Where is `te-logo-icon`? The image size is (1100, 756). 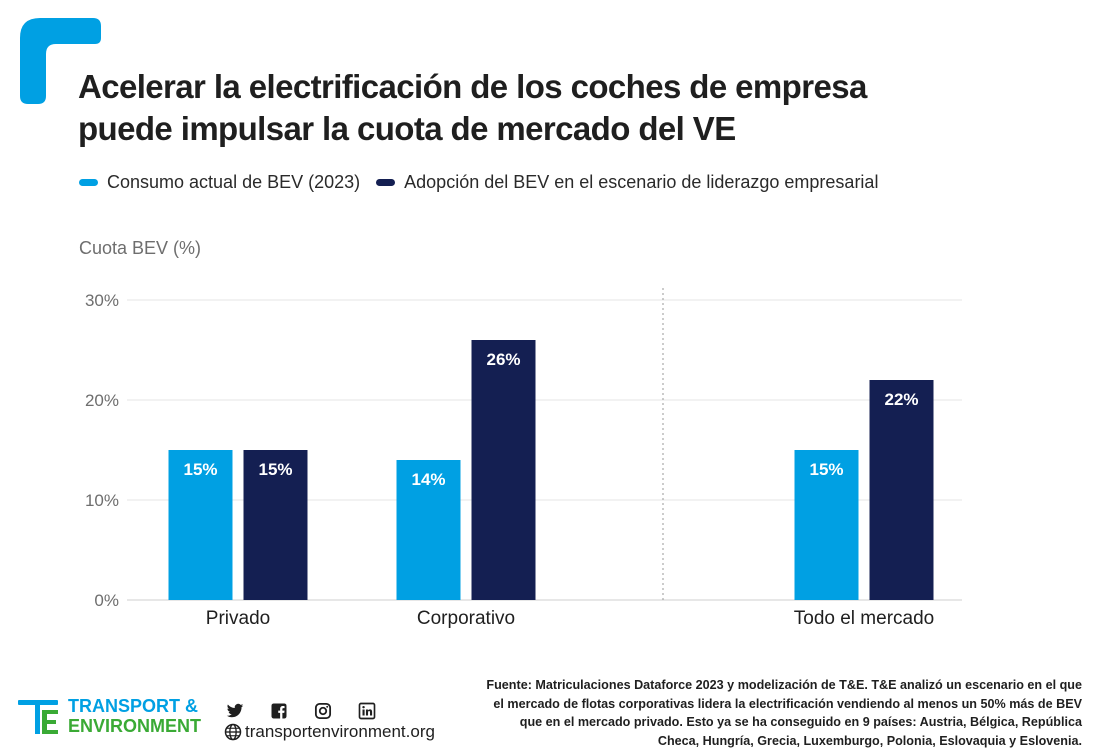
te-logo-icon is located at coordinates (38, 717).